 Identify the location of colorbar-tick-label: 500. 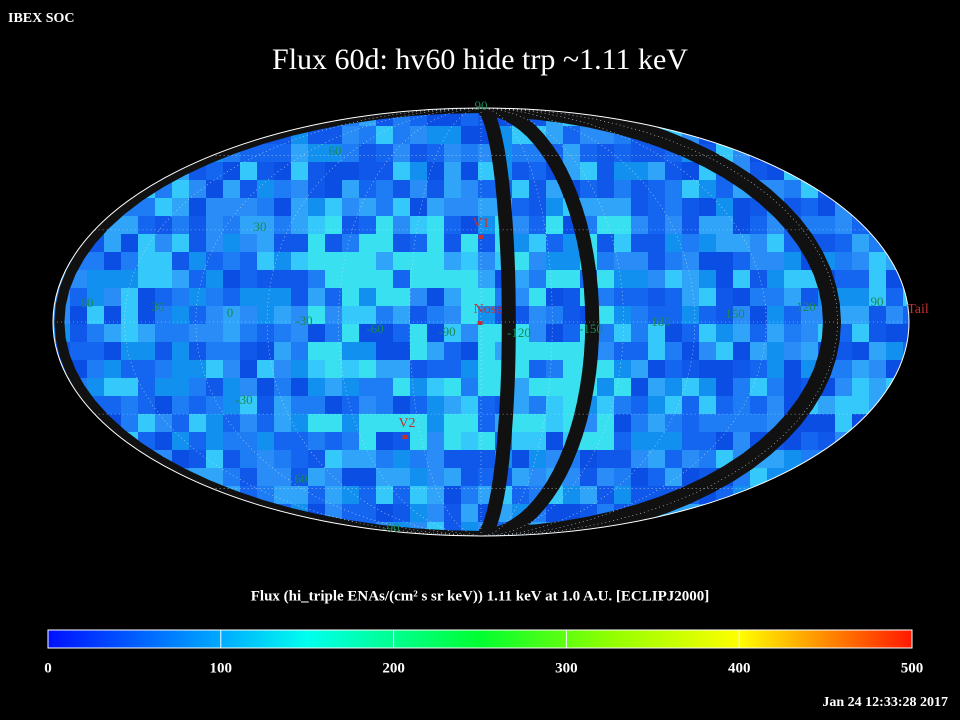
(912, 668).